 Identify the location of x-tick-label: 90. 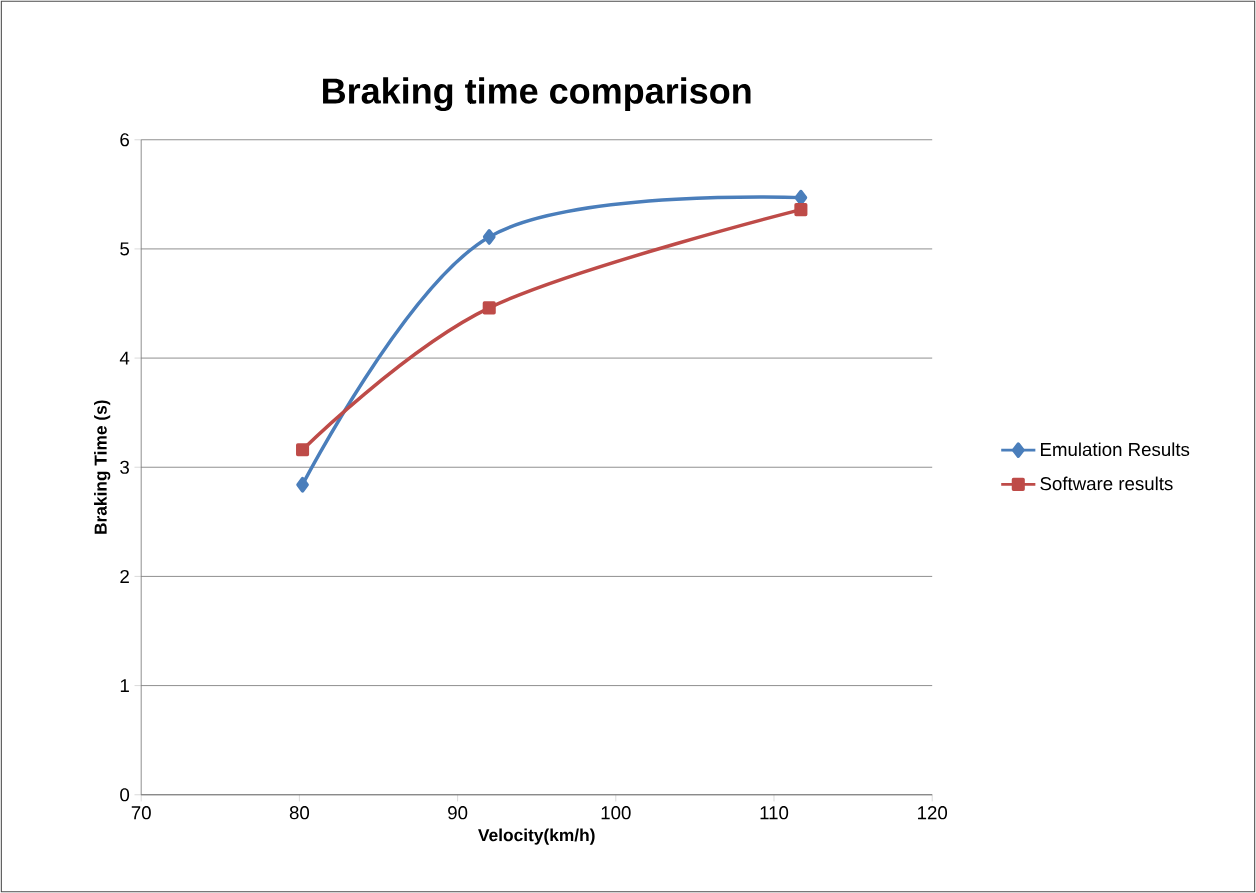
(458, 813).